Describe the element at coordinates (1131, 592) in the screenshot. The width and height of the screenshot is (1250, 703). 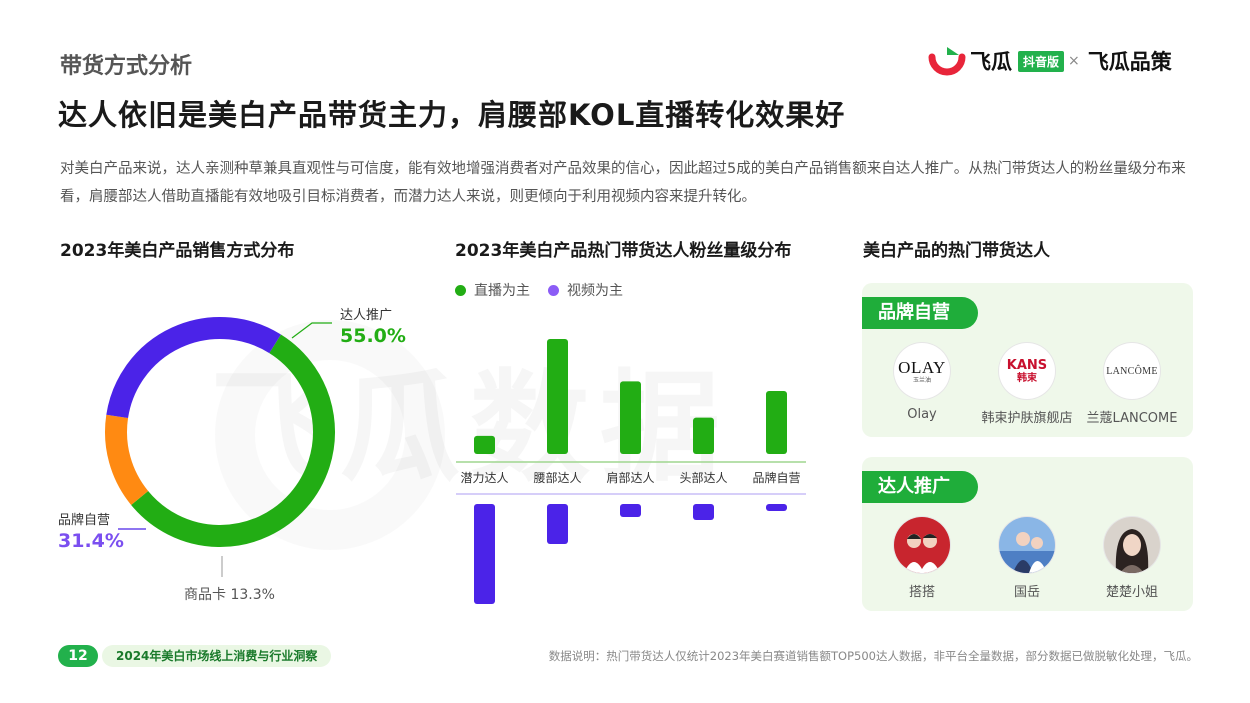
I see `influencer-name-3: 楚楚小姐` at that location.